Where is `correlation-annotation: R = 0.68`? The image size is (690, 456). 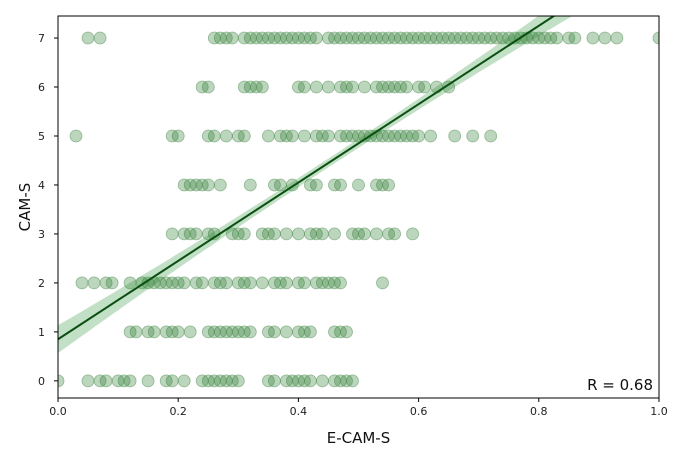 correlation-annotation: R = 0.68 is located at coordinates (620, 385).